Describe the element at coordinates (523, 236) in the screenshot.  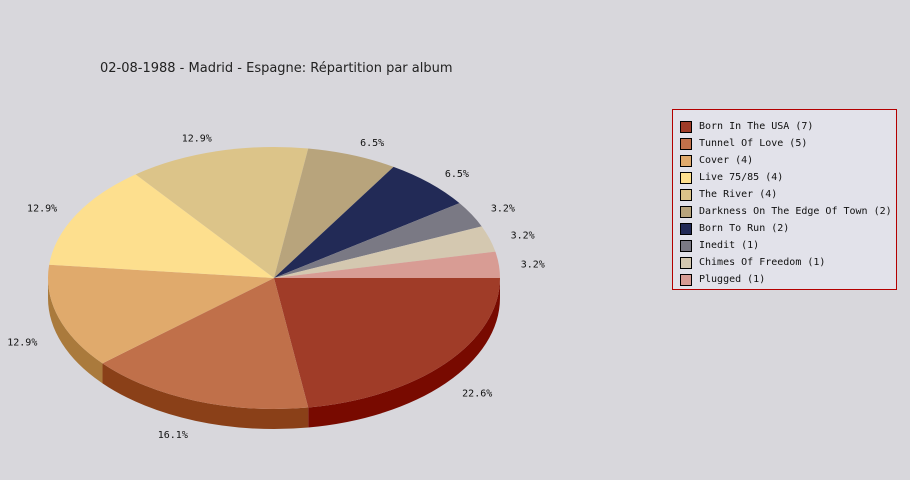
I see `pie-label-8: 3.2%` at that location.